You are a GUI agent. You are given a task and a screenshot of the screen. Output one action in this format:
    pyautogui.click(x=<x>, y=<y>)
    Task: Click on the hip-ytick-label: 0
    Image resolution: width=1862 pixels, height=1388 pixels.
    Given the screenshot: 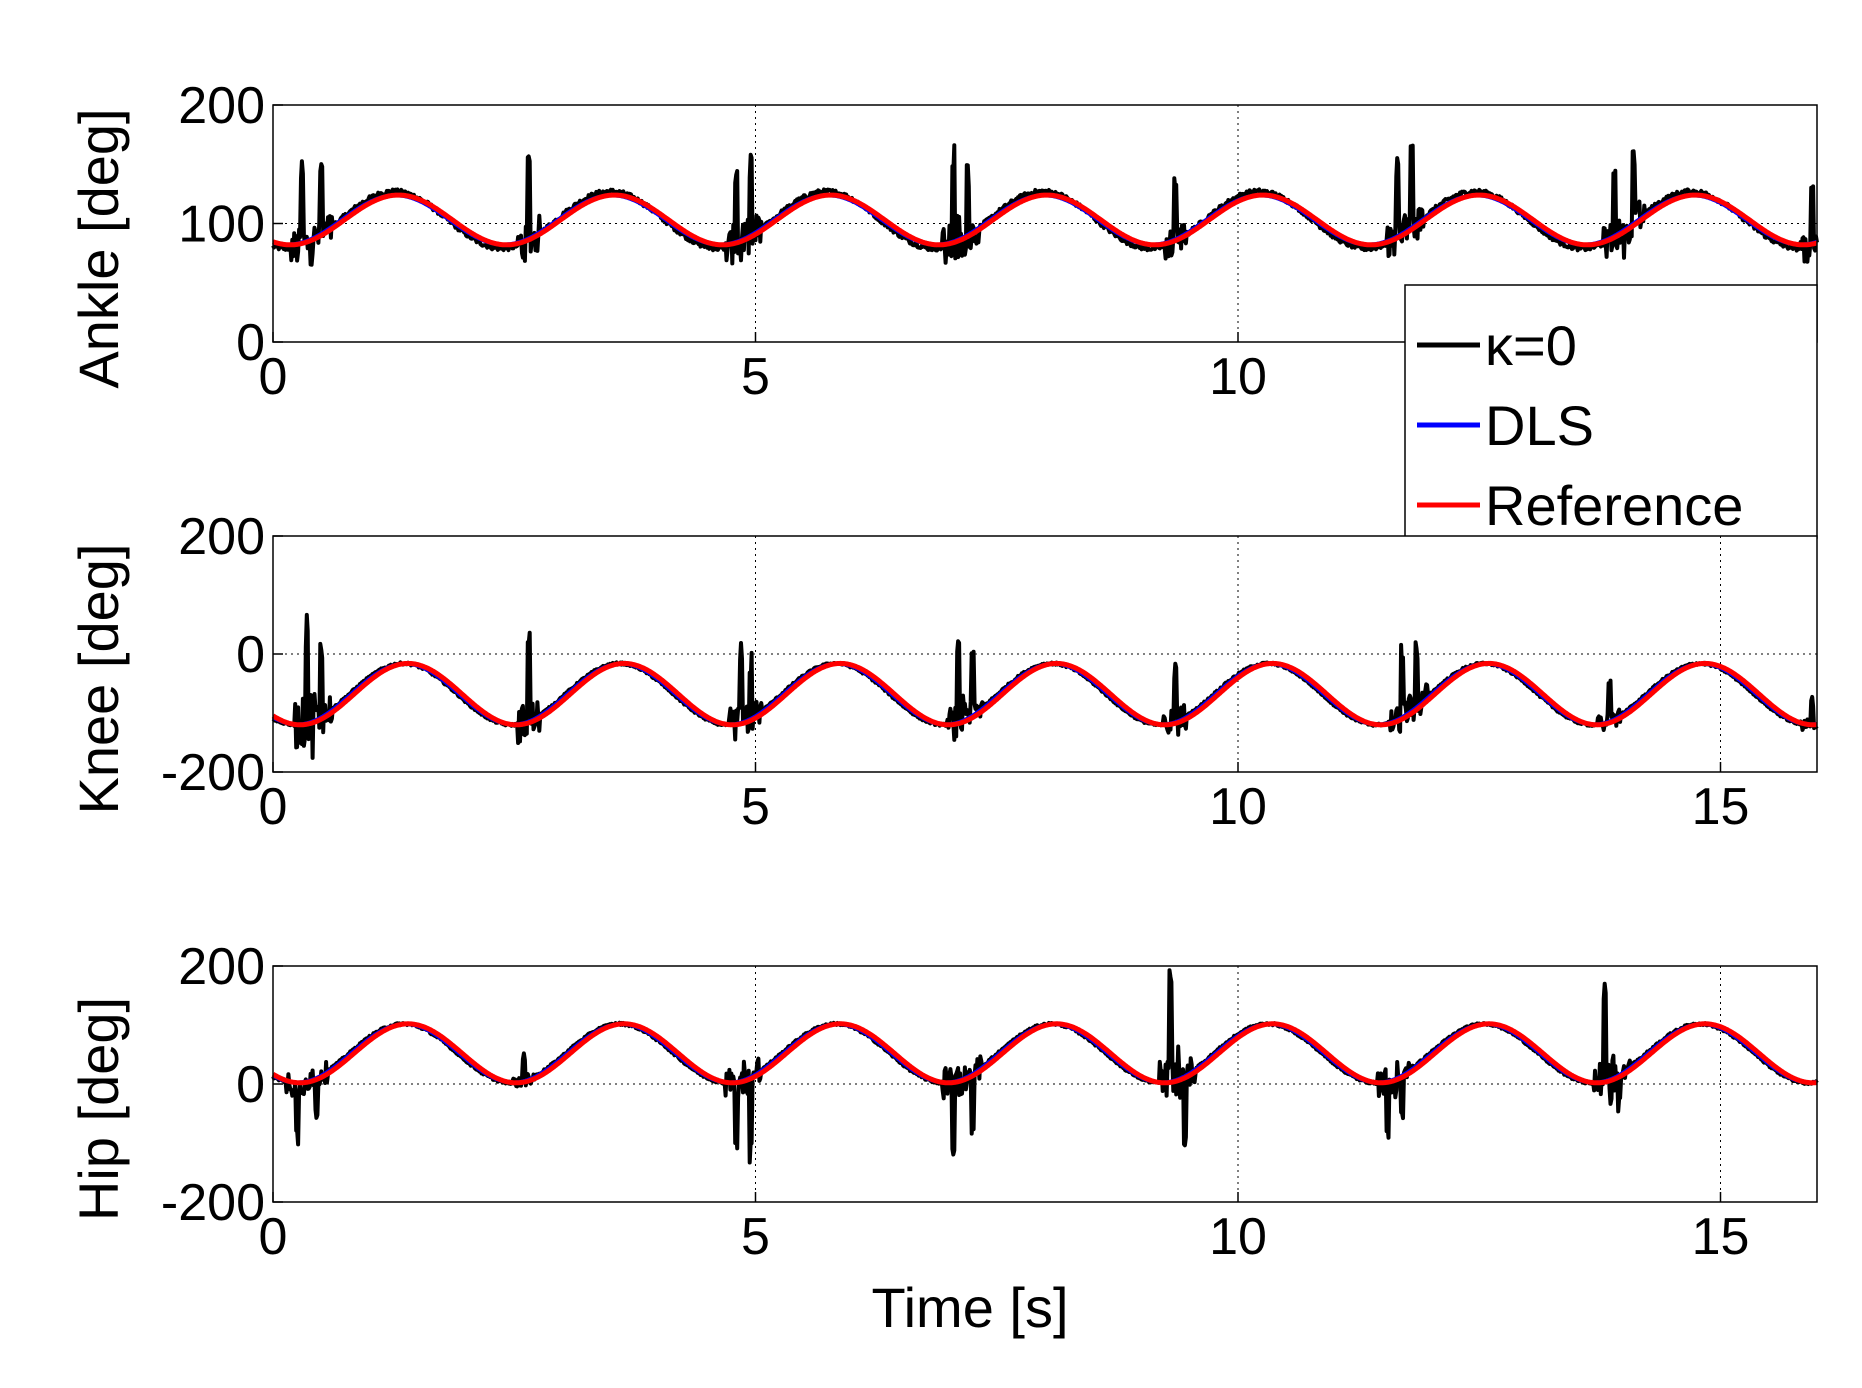 What is the action you would take?
    pyautogui.click(x=250, y=1085)
    